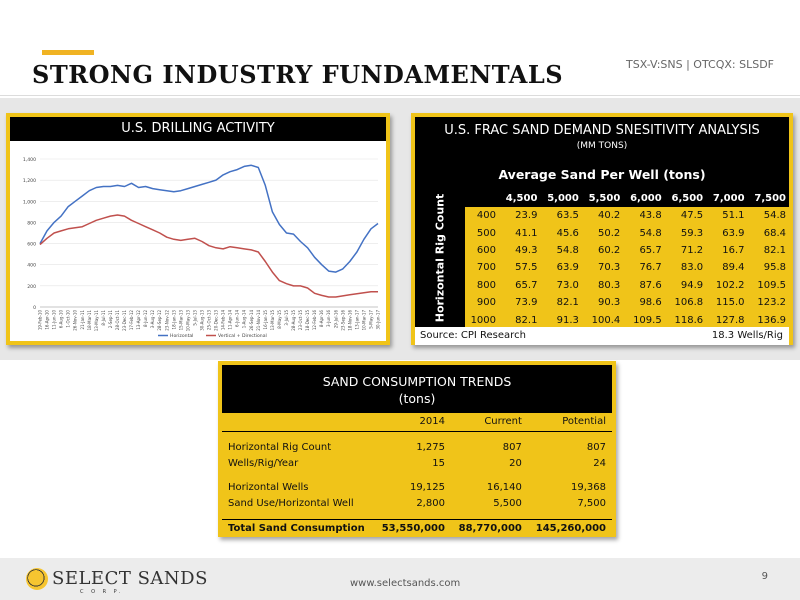  Describe the element at coordinates (298, 74) in the screenshot. I see `page-title: STRONG INDUSTRY FUNDAMENTALS` at that location.